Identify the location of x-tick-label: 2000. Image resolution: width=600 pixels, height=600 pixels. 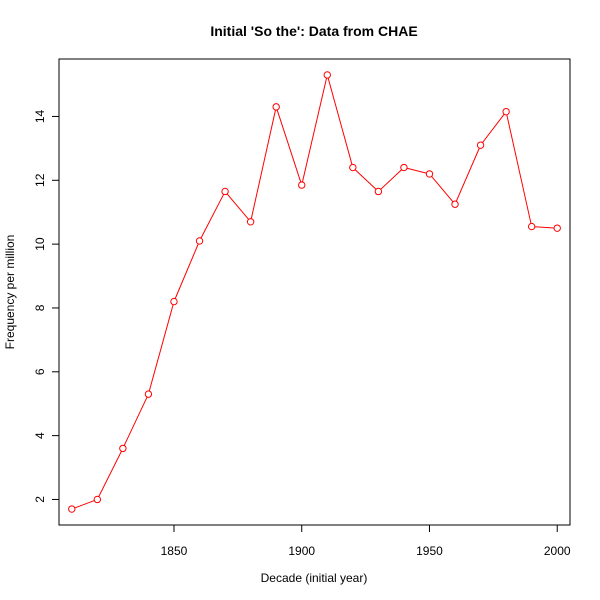
(557, 551).